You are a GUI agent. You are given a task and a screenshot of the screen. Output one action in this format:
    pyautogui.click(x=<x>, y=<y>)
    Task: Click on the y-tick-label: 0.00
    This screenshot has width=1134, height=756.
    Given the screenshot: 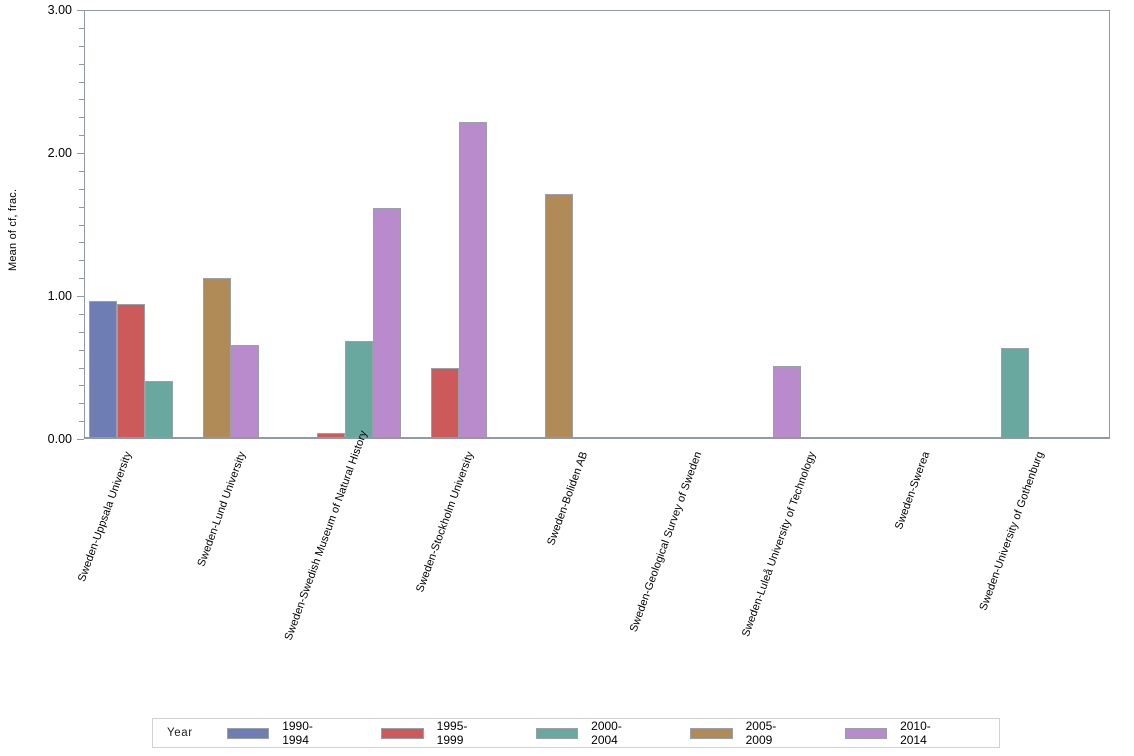 What is the action you would take?
    pyautogui.click(x=59, y=439)
    